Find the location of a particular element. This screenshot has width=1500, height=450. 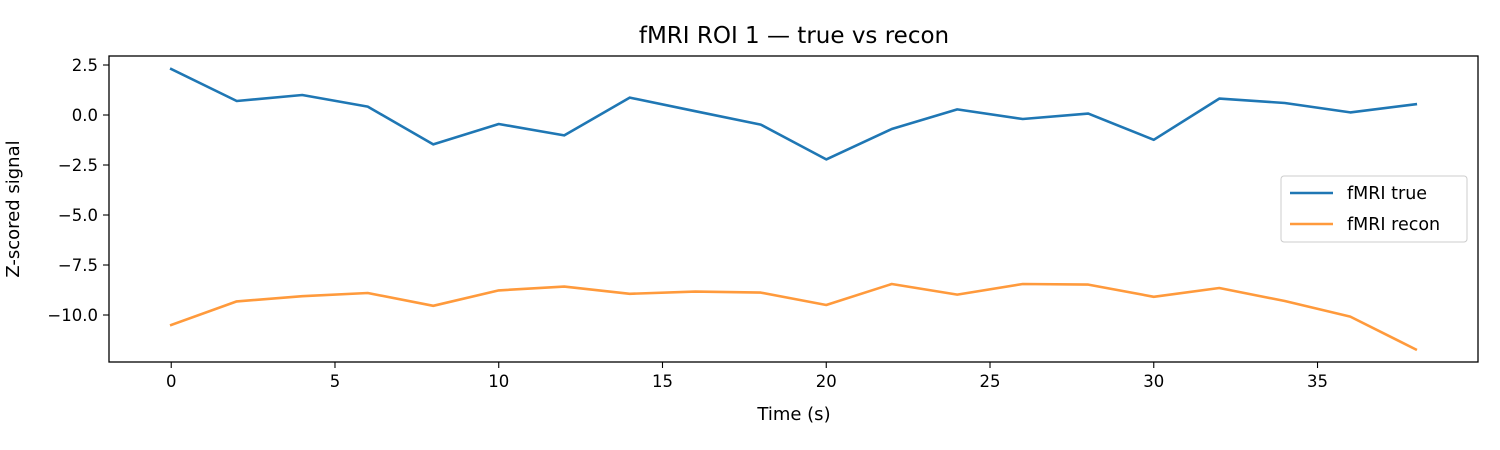

x-tick-label: 30 is located at coordinates (1153, 381).